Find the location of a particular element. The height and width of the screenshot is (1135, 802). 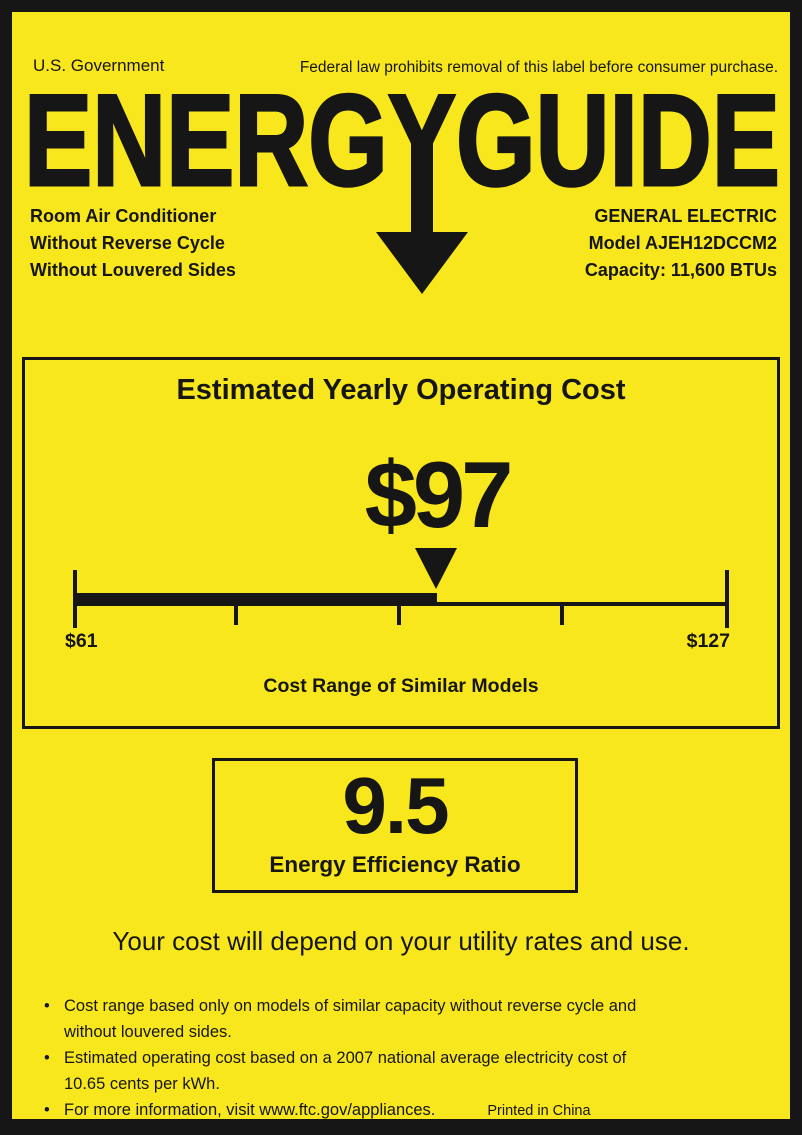

us-government-text: U.S. Government is located at coordinates (99, 65).